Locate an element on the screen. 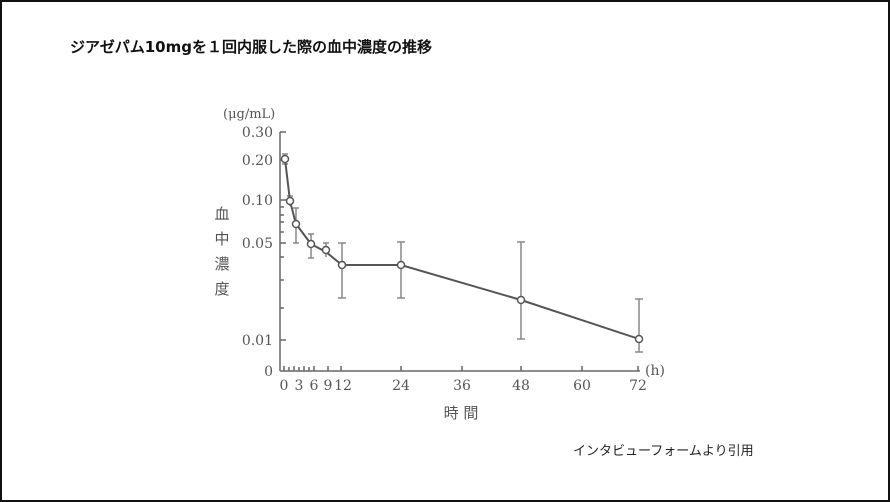 Image resolution: width=890 pixels, height=502 pixels. svg-text: 度 is located at coordinates (221, 289).